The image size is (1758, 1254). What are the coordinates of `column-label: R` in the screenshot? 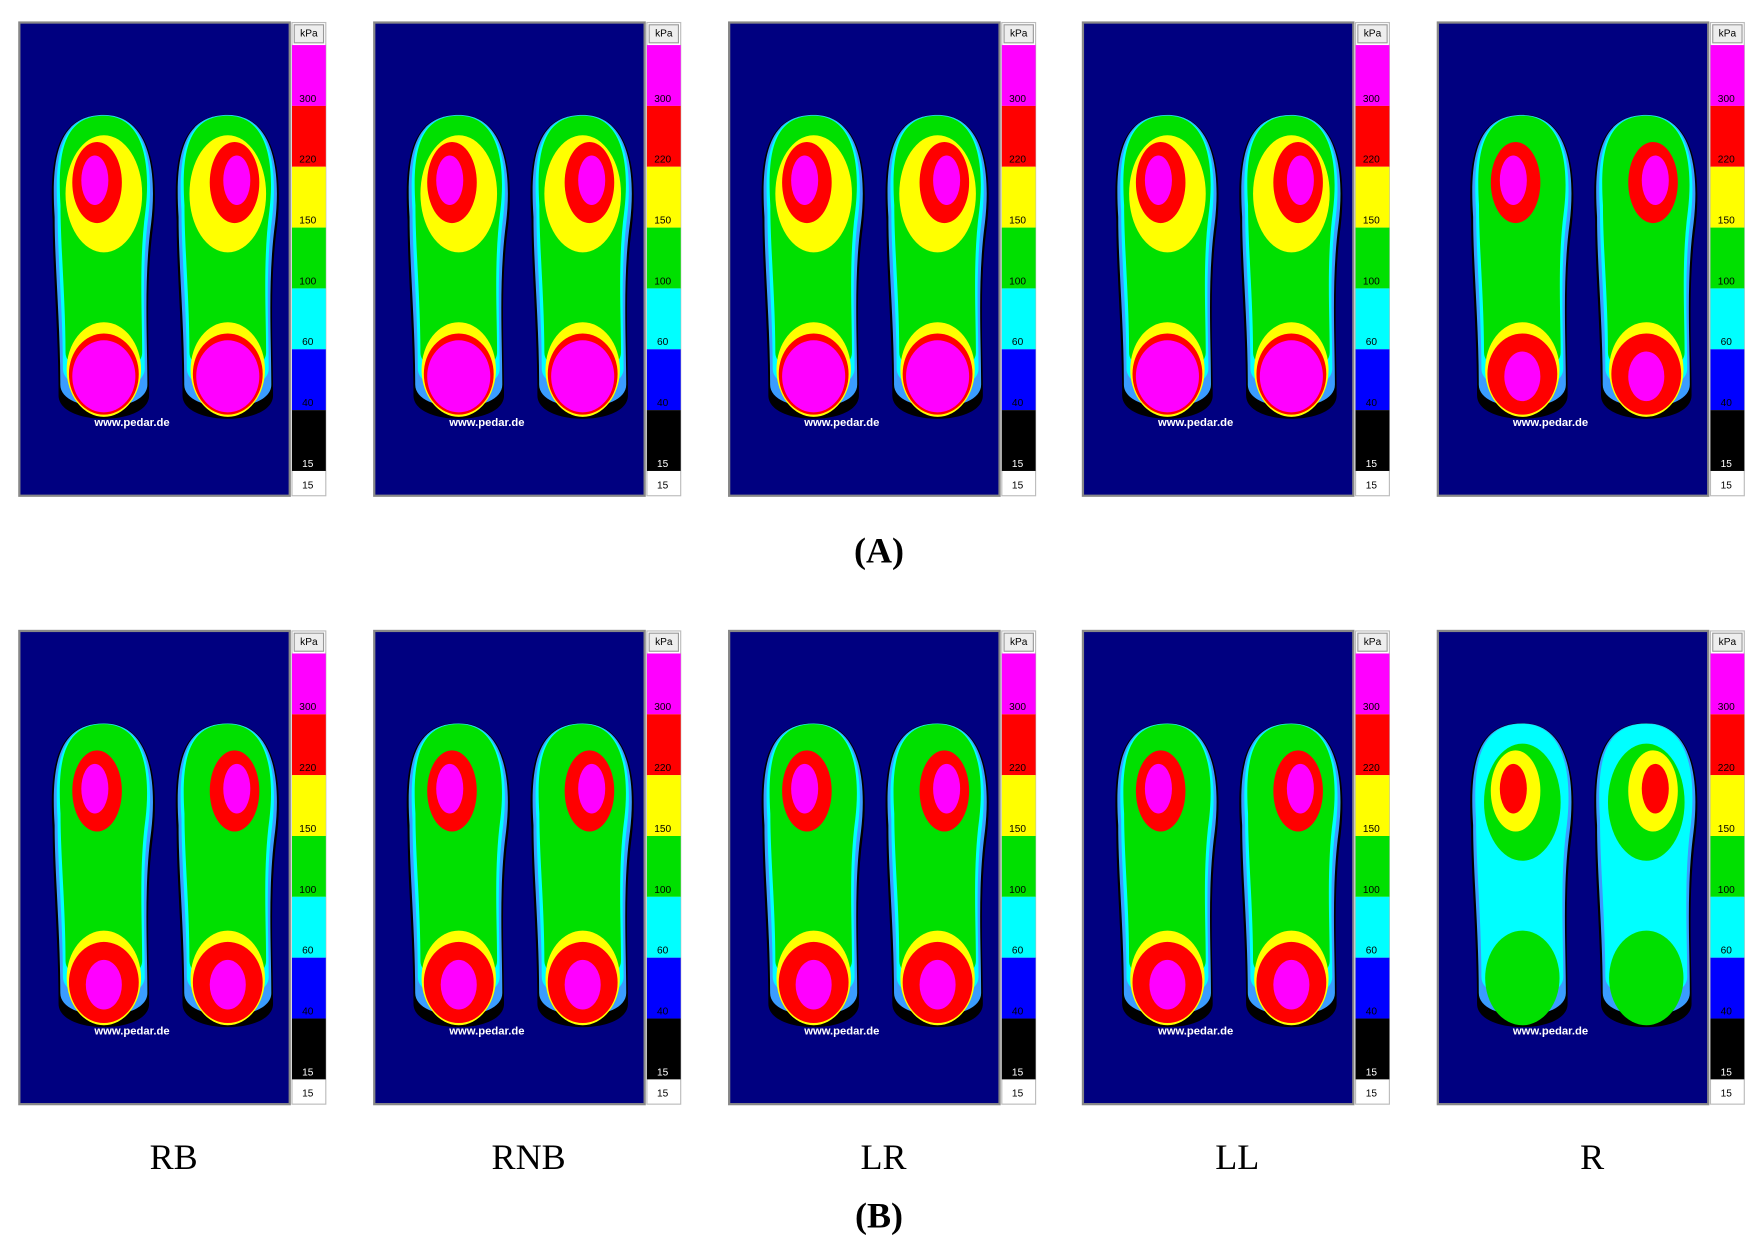 It's located at (1592, 1157).